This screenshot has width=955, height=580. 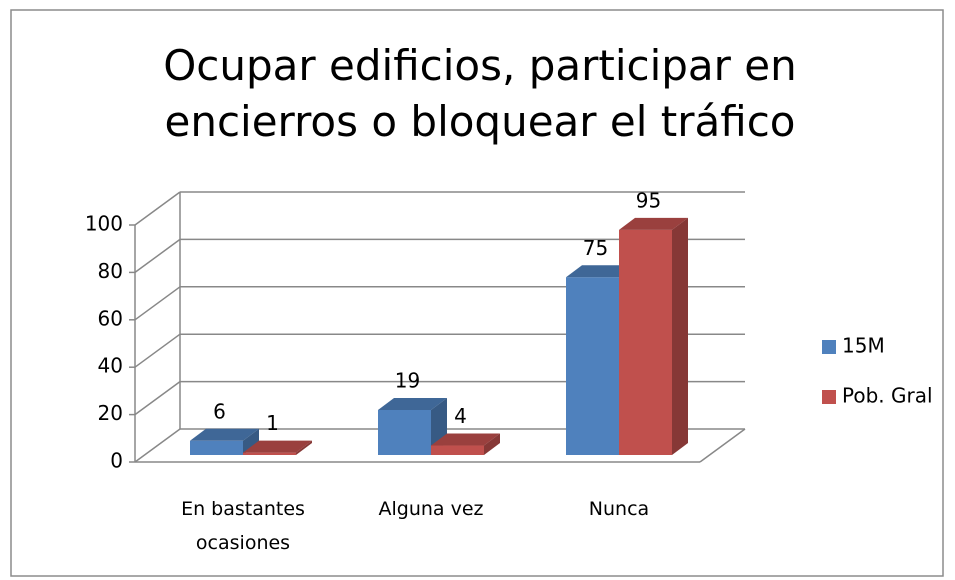 What do you see at coordinates (272, 423) in the screenshot?
I see `data-label: 1` at bounding box center [272, 423].